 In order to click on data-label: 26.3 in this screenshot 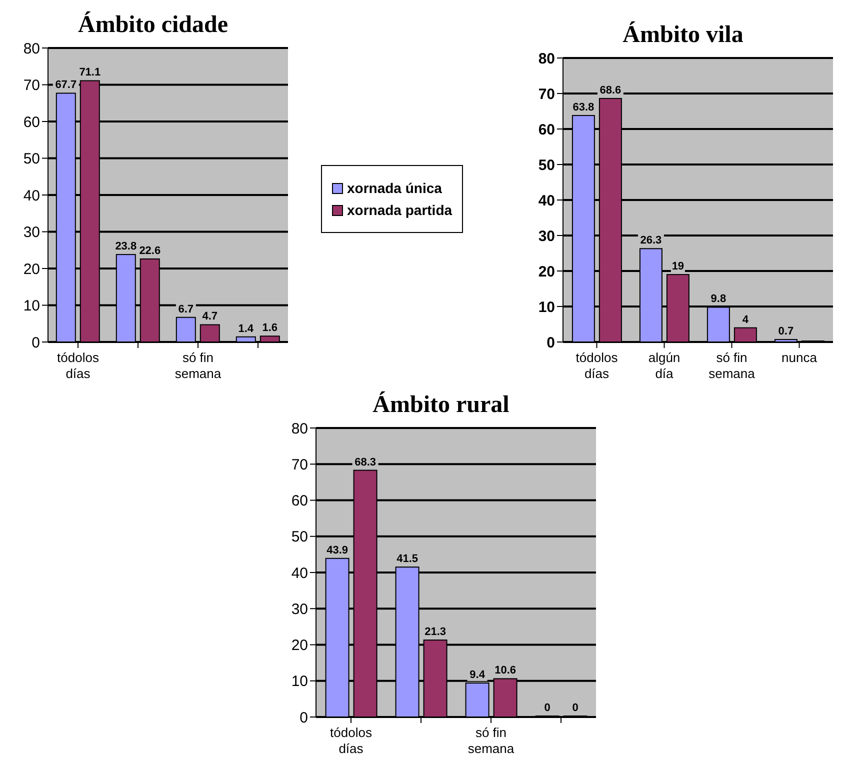, I will do `click(651, 240)`.